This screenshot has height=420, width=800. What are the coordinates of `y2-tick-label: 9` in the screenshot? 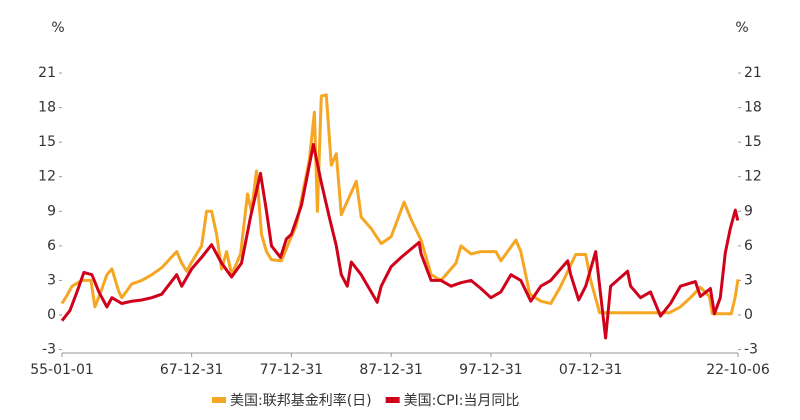 It's located at (748, 211).